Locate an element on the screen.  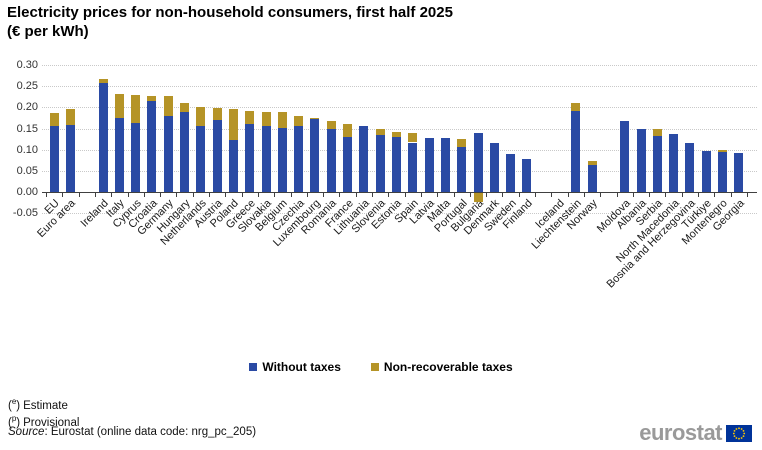
y-axis-tick-label: 0.20 is located at coordinates (27, 107).